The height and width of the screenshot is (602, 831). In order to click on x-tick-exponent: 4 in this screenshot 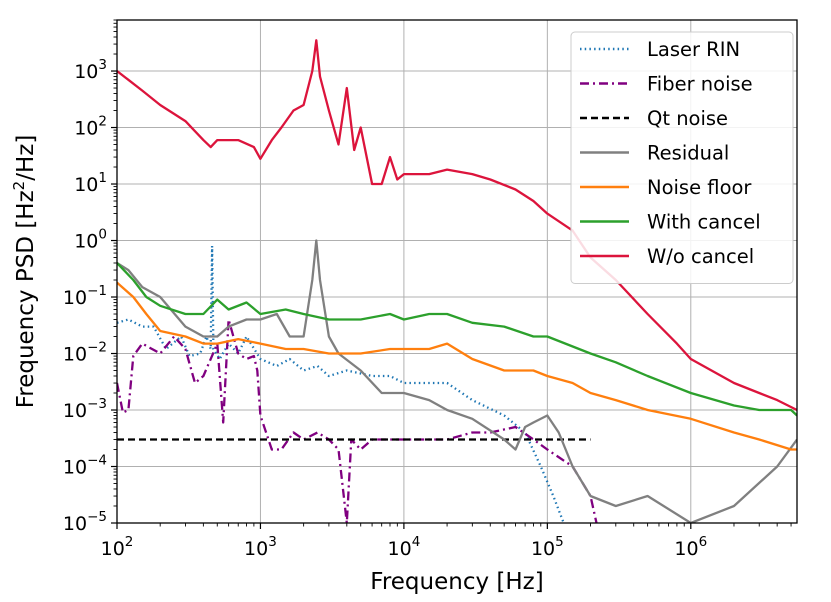, I will do `click(416, 542)`.